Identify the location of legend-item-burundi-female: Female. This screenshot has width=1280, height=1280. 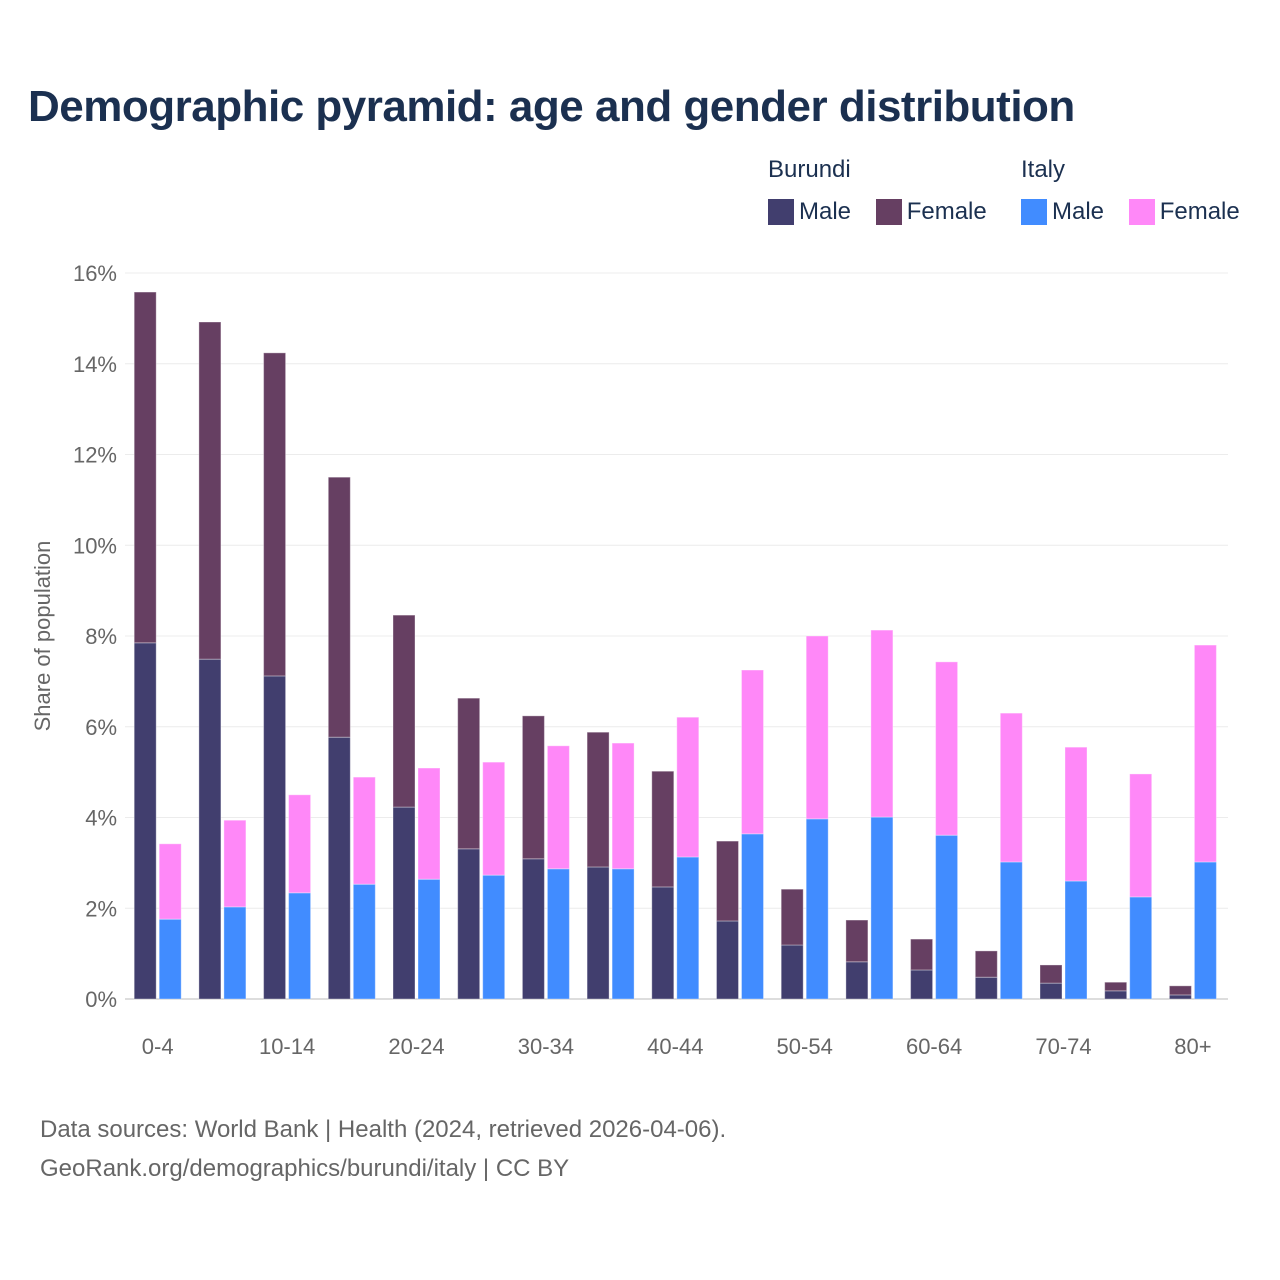
(931, 212).